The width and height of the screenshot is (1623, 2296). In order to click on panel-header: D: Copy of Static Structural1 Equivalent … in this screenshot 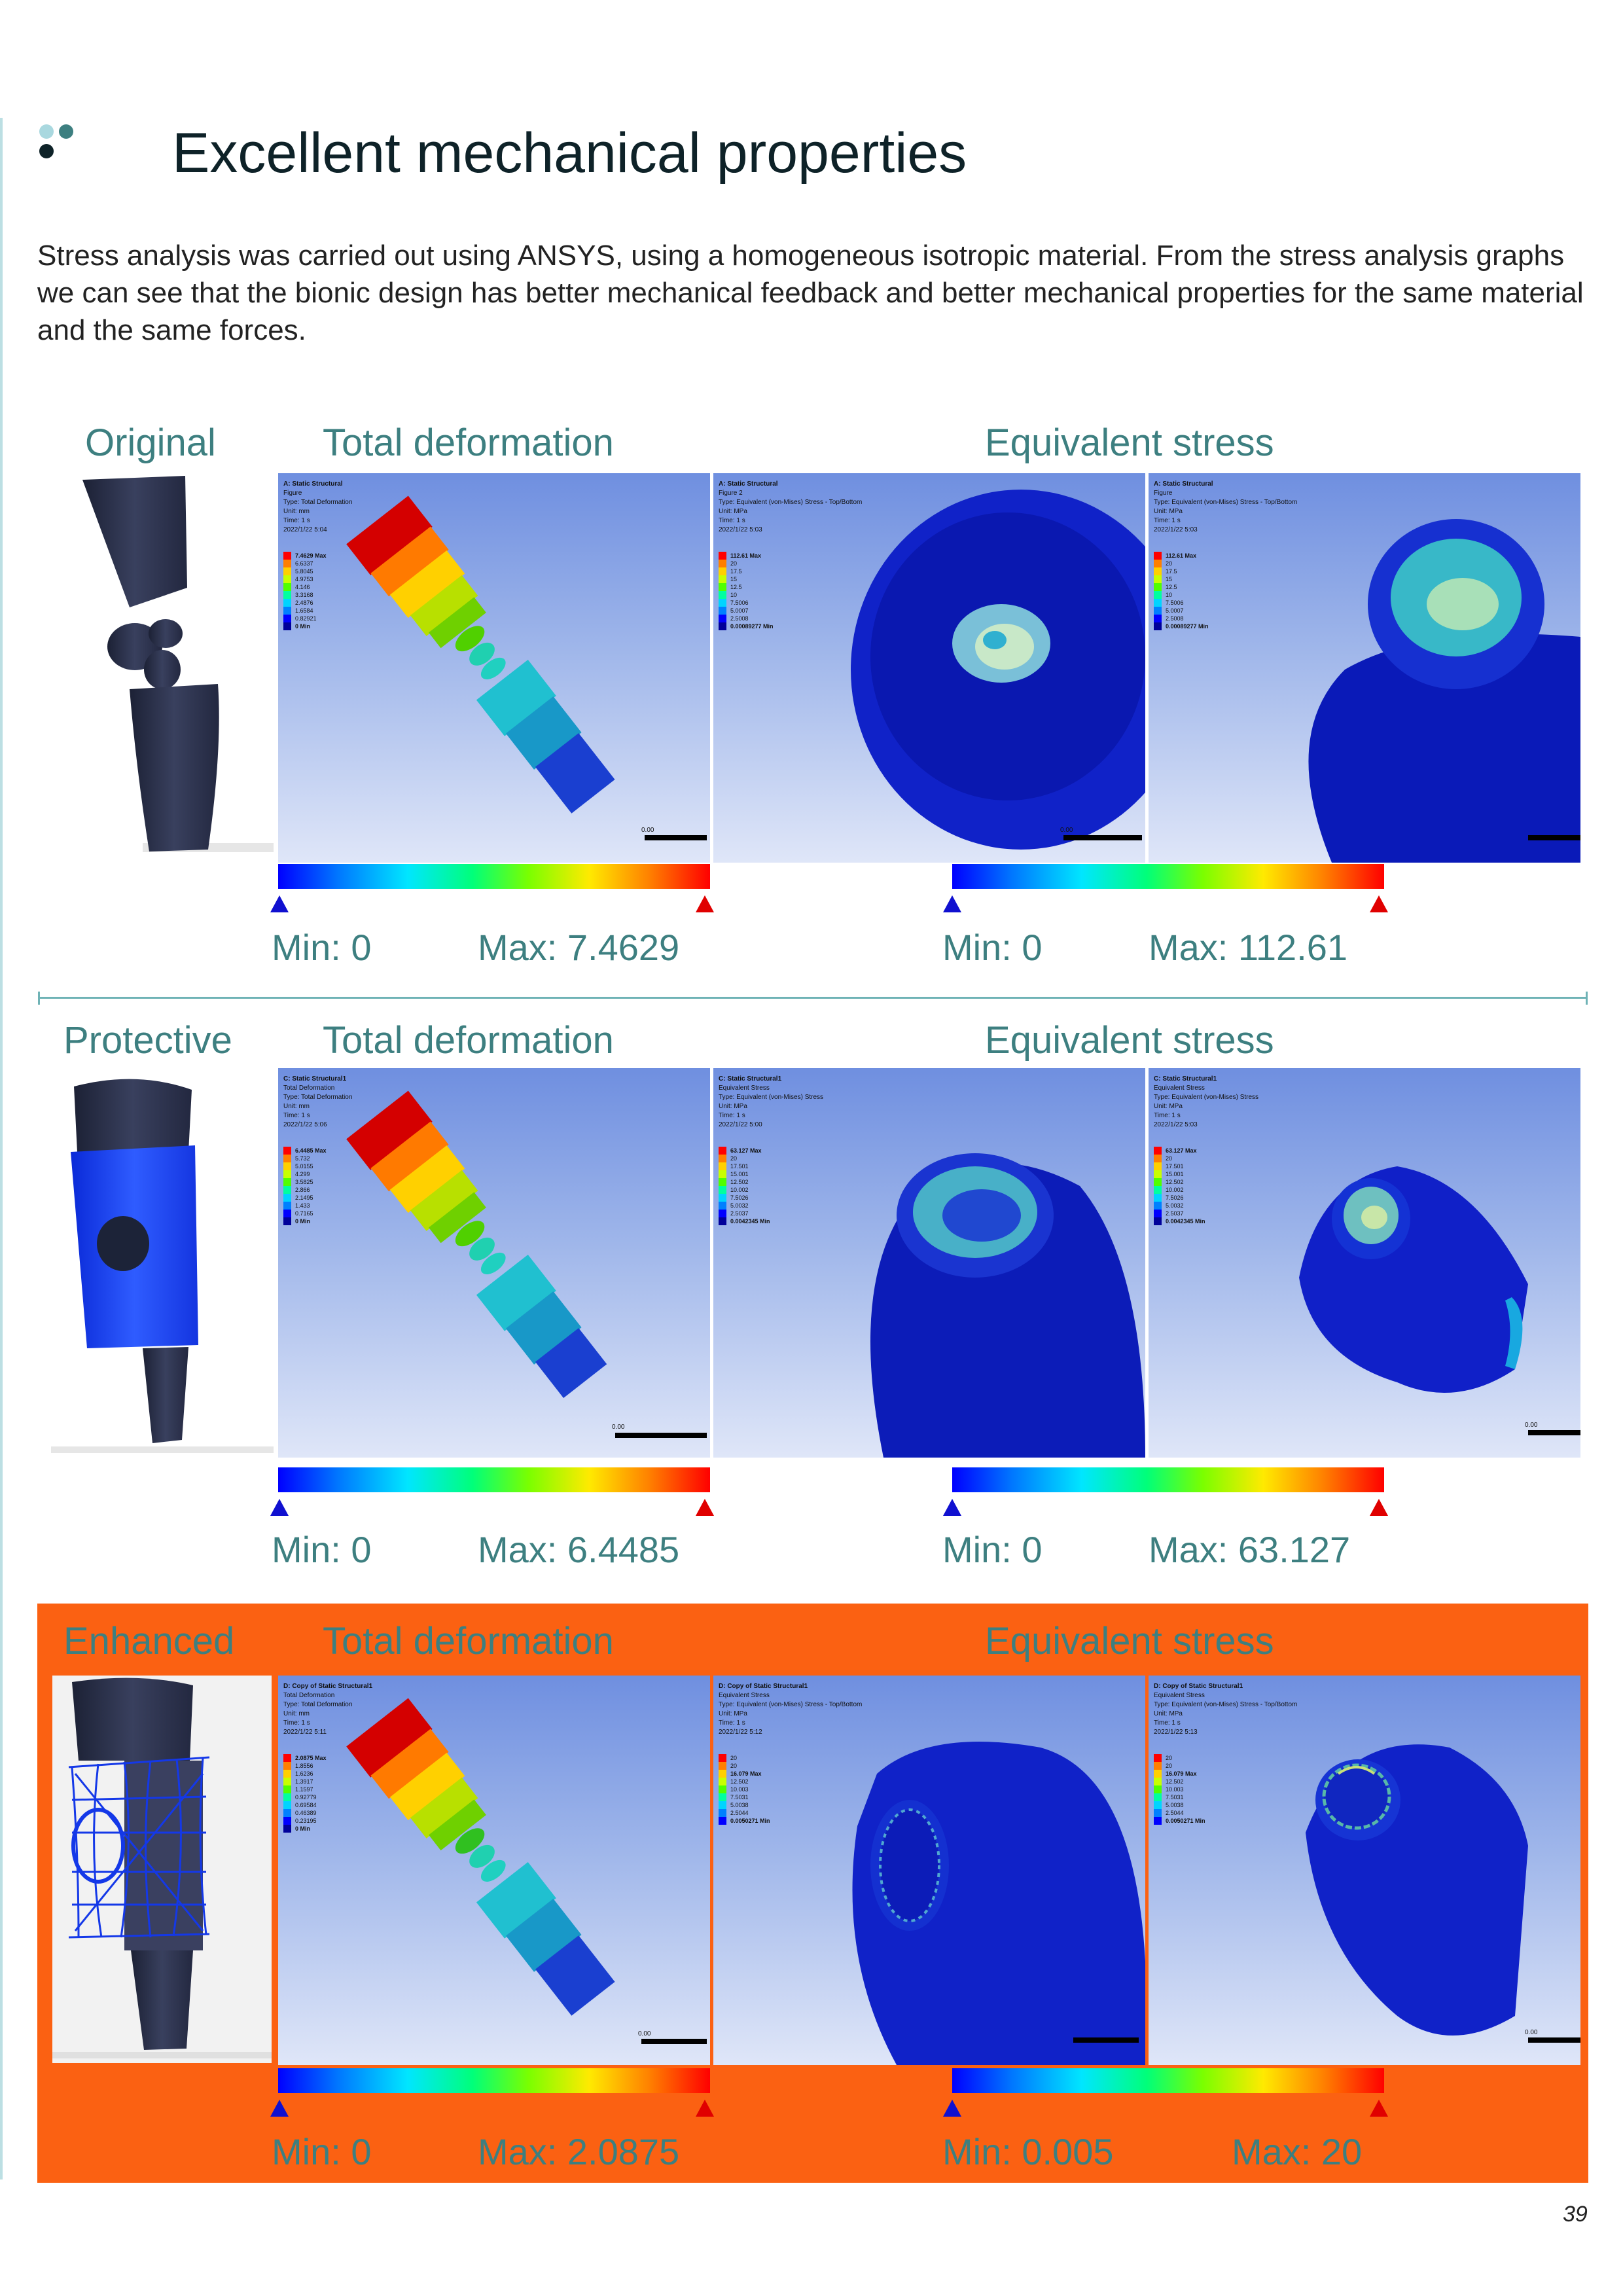, I will do `click(791, 1709)`.